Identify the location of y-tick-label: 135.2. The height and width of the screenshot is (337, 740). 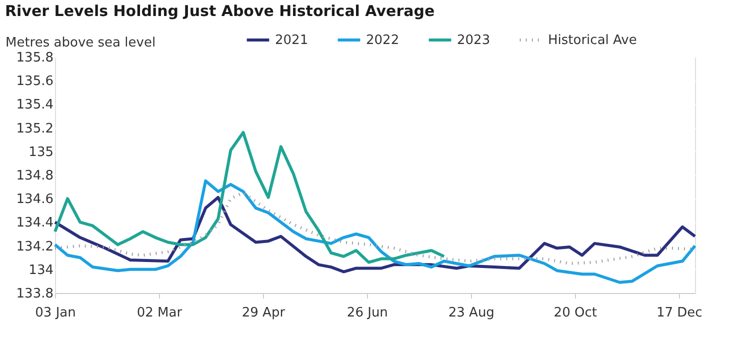
(35, 128).